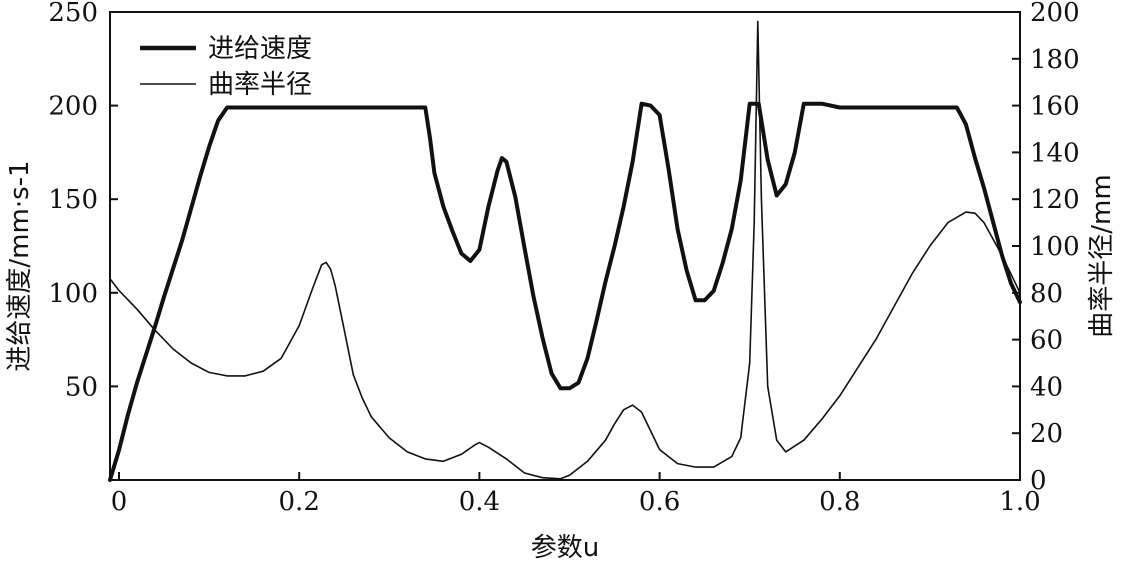 This screenshot has width=1128, height=561. What do you see at coordinates (299, 502) in the screenshot?
I see `x-tick-label: 0.2` at bounding box center [299, 502].